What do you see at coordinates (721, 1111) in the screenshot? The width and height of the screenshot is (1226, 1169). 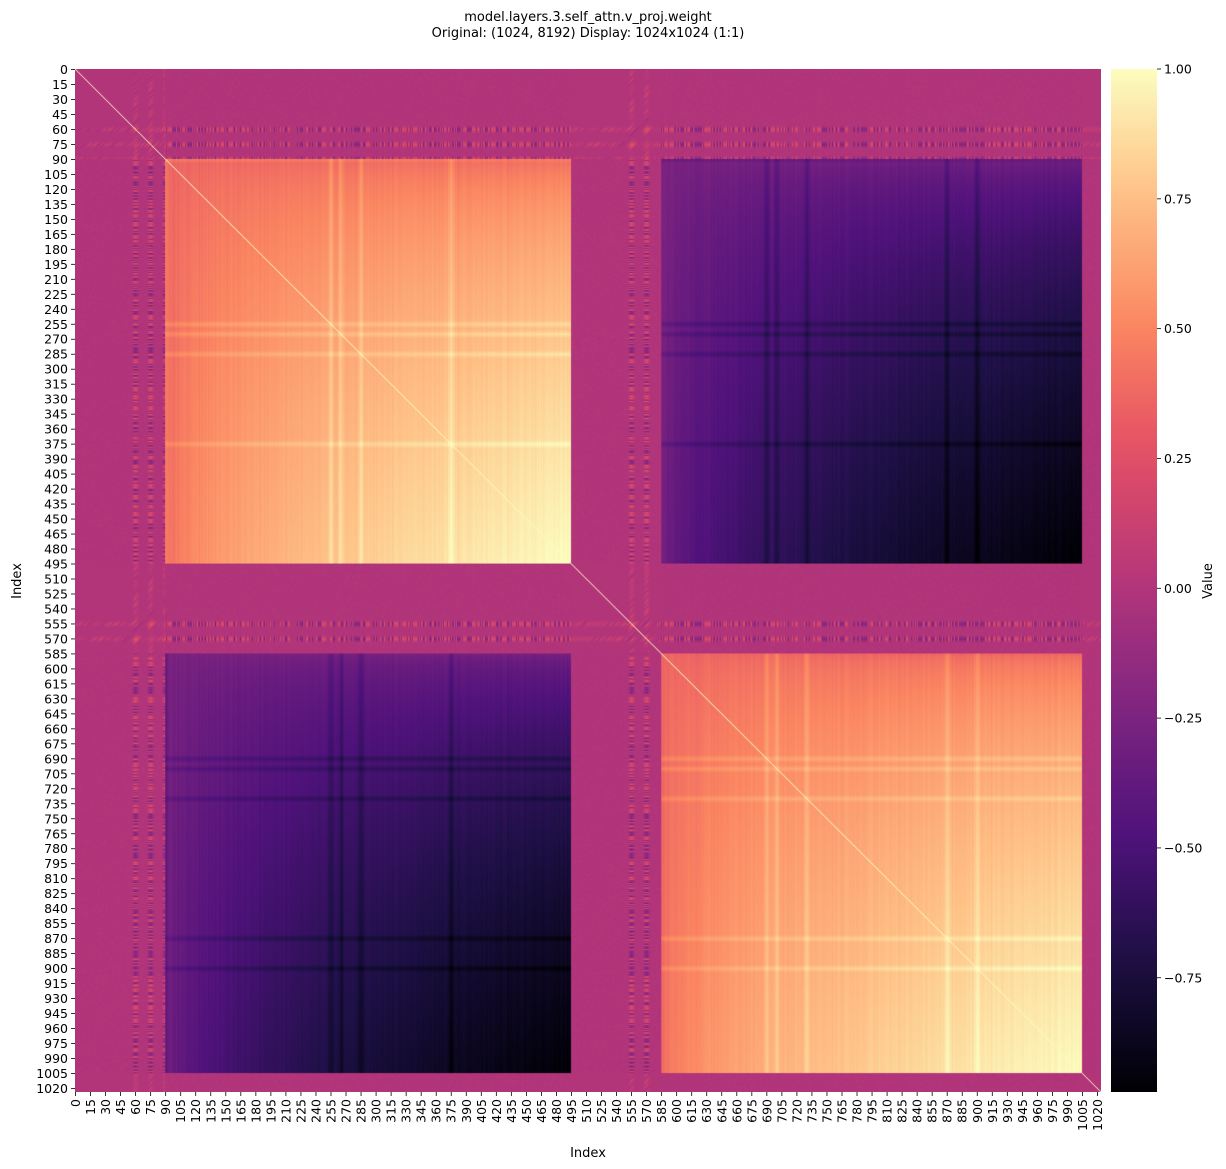 I see `x-tick-label: 645` at bounding box center [721, 1111].